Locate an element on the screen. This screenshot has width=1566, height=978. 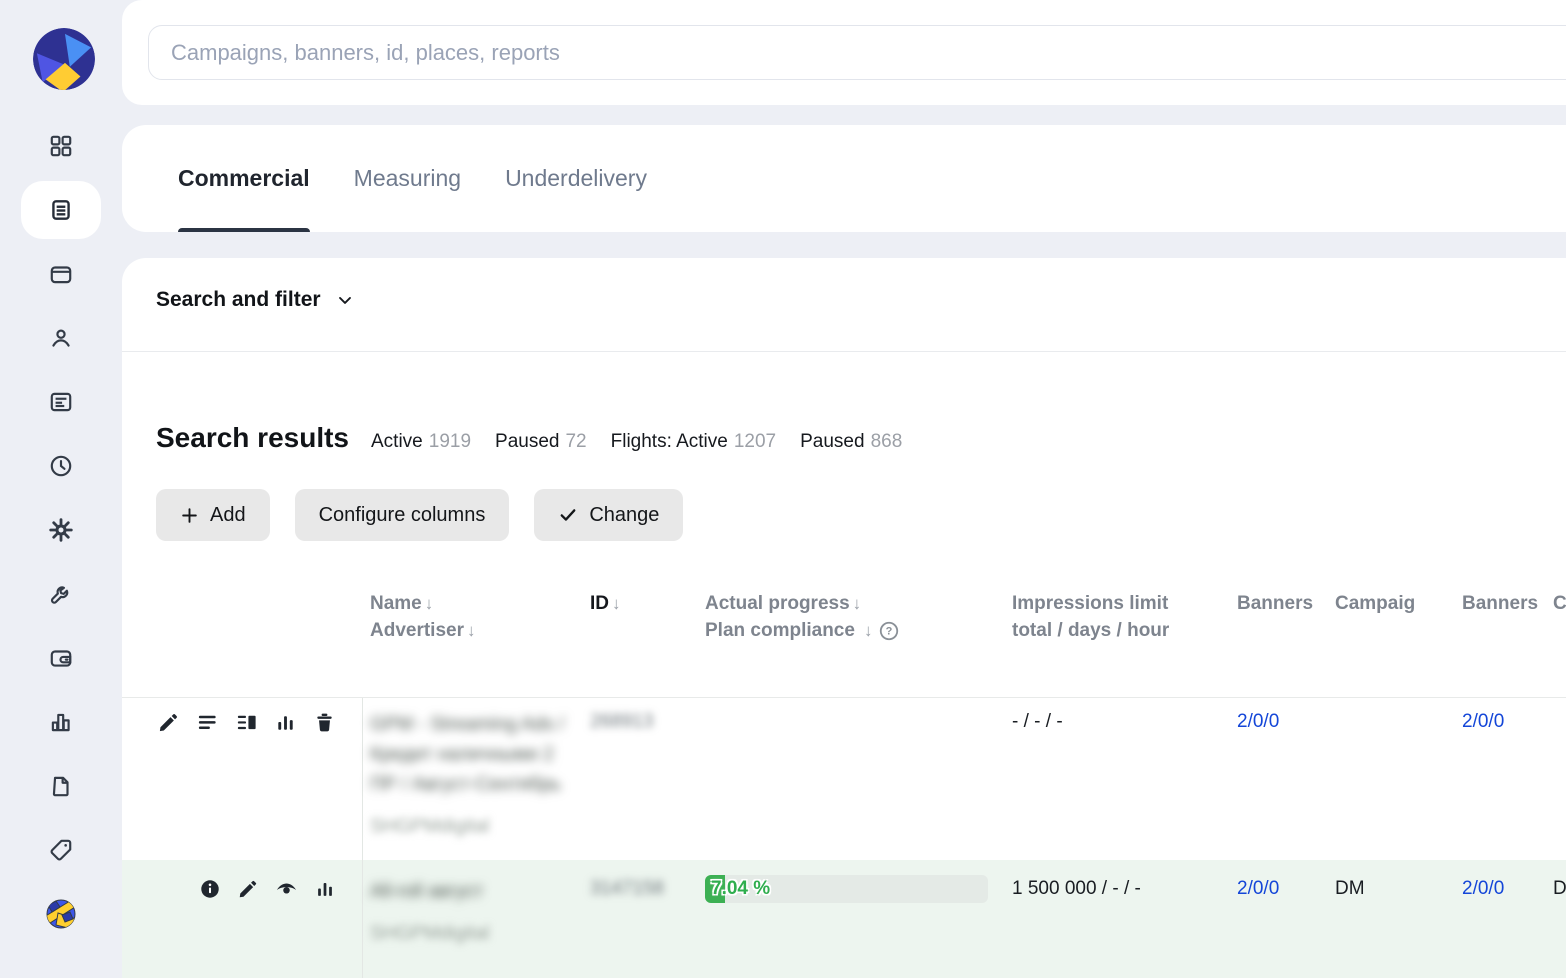
chevron-down-icon is located at coordinates (345, 300).